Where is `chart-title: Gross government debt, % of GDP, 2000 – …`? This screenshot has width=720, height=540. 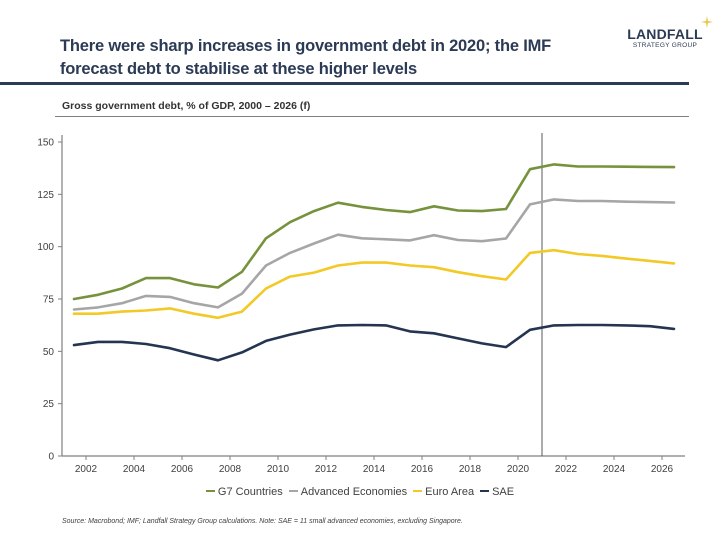 chart-title: Gross government debt, % of GDP, 2000 – … is located at coordinates (186, 106).